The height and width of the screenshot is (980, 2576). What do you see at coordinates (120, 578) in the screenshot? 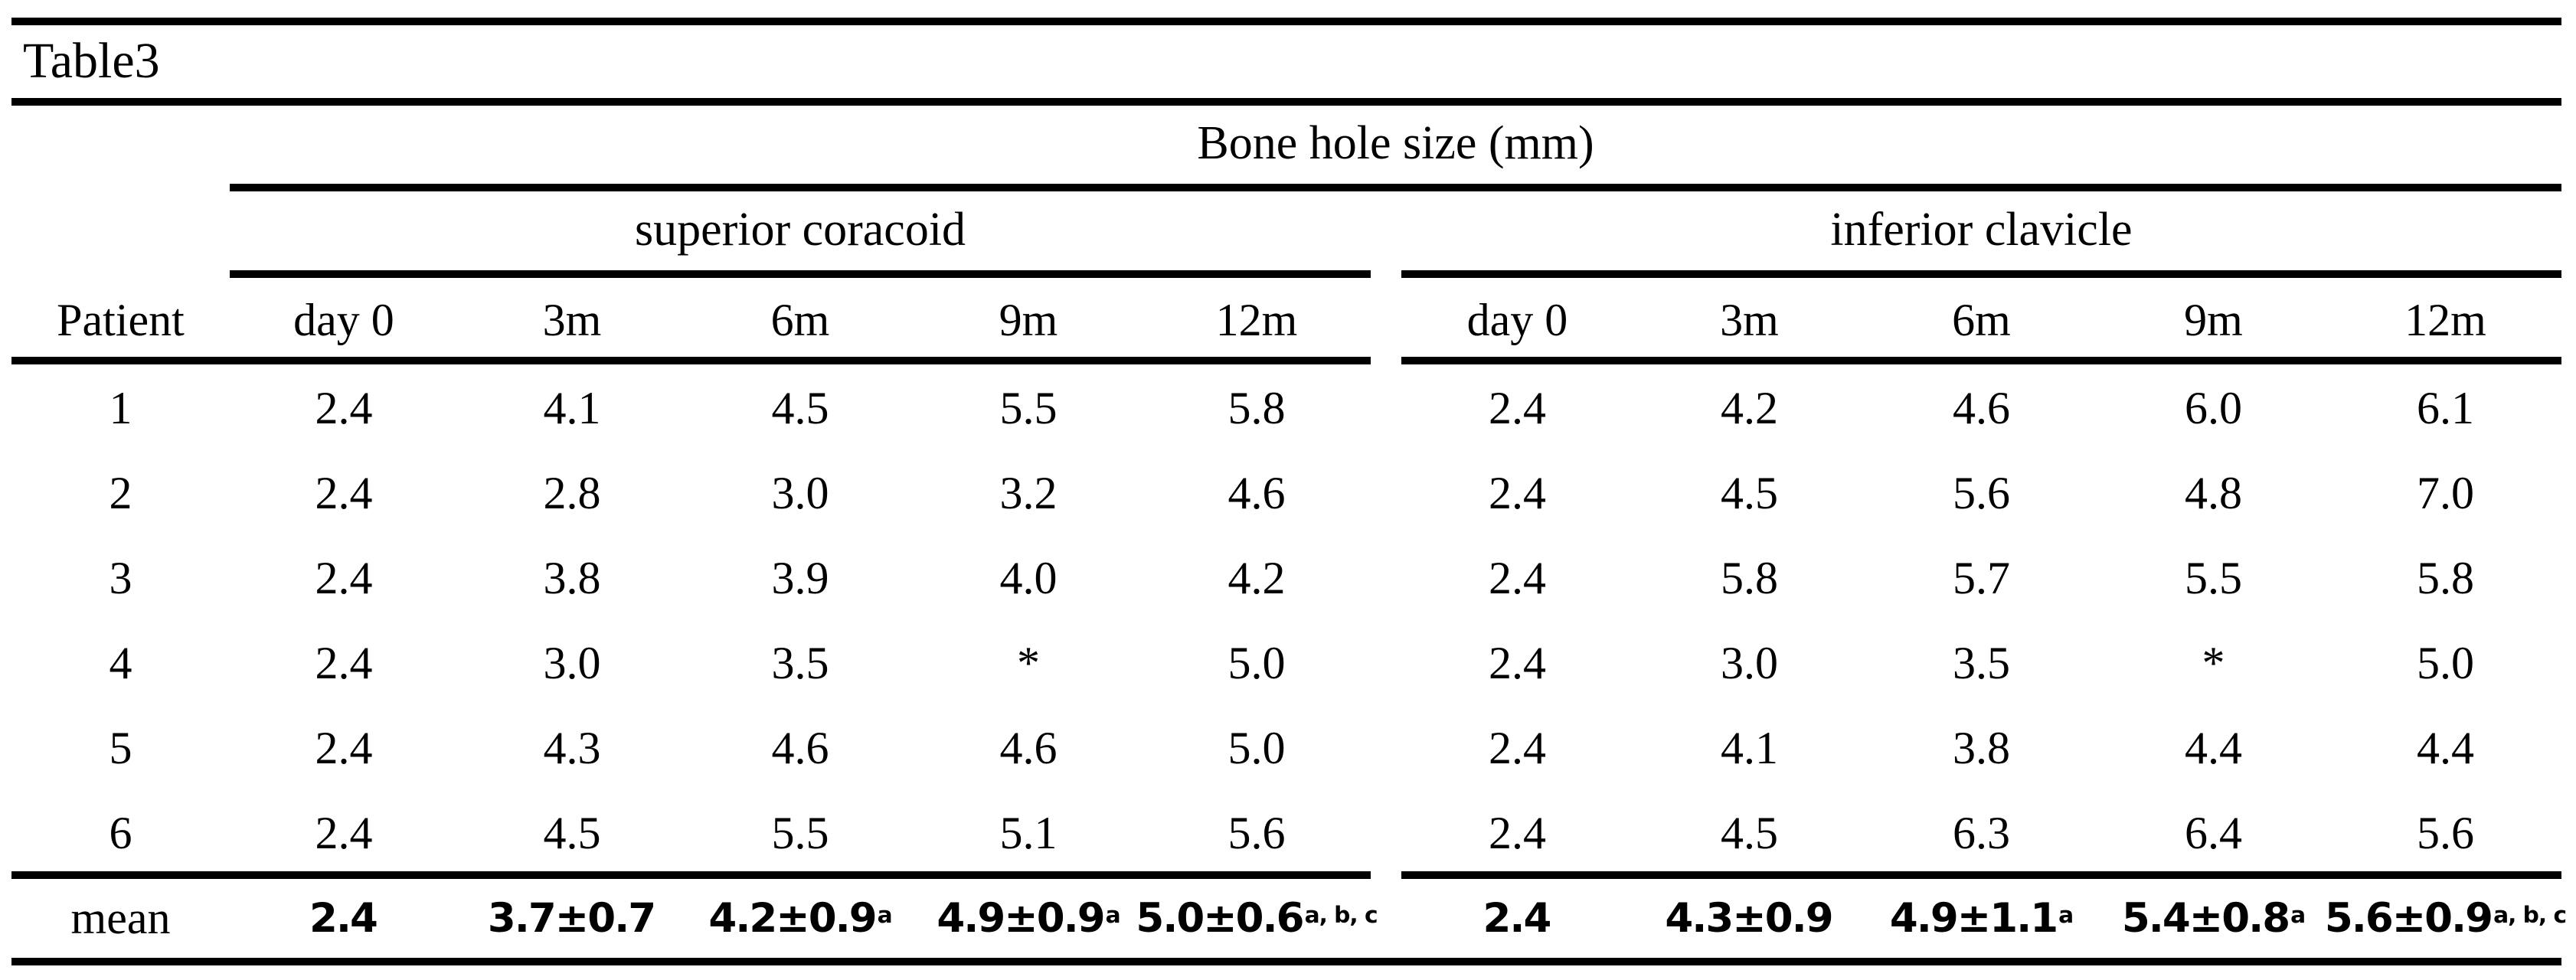
I see `patient-cell: 3` at bounding box center [120, 578].